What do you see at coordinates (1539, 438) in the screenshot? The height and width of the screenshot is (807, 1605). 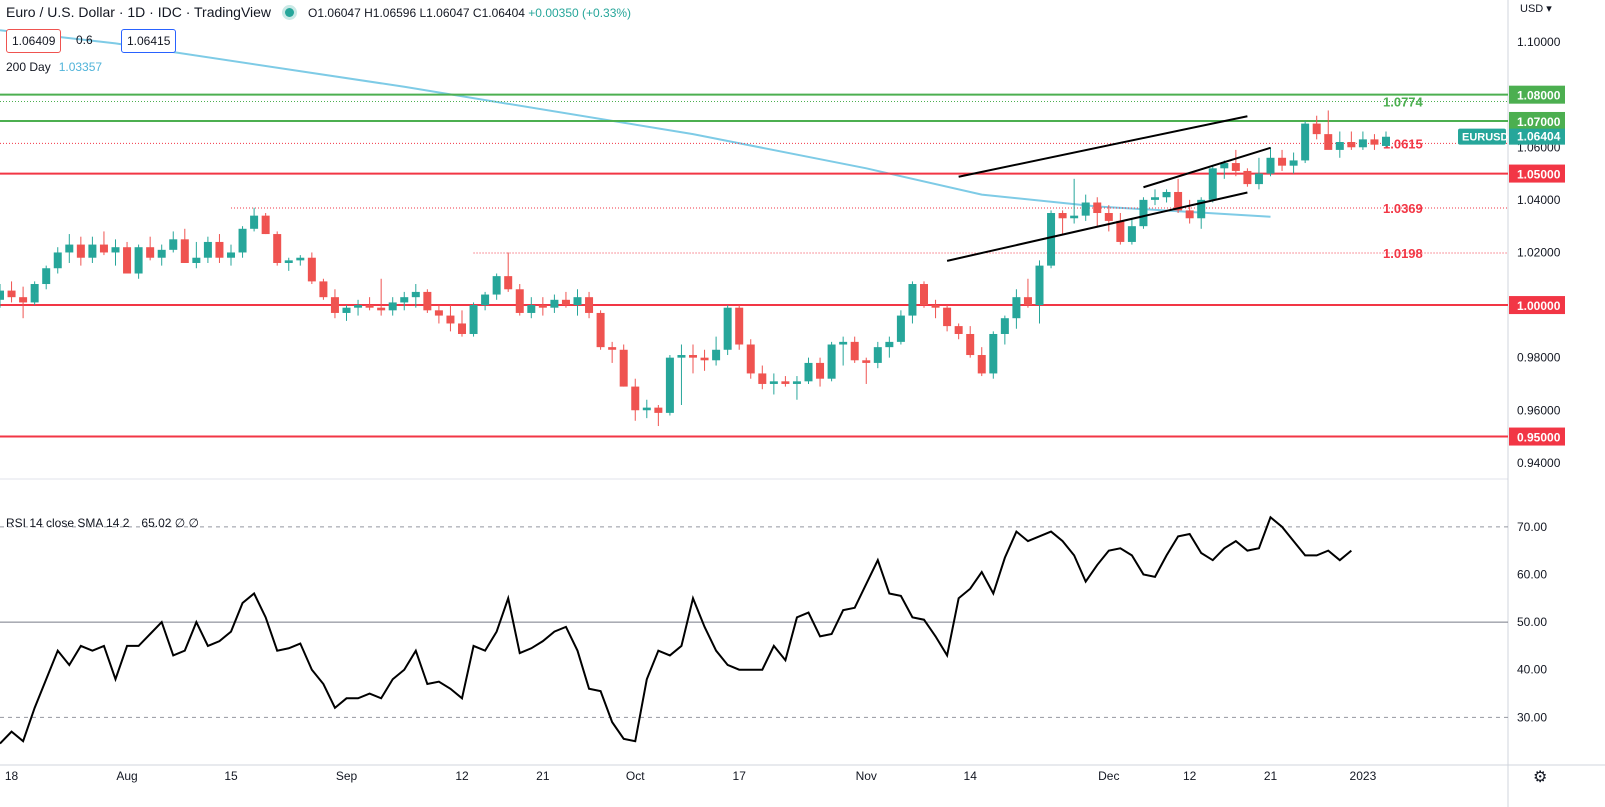 I see `price-tick-label: 0.95000` at bounding box center [1539, 438].